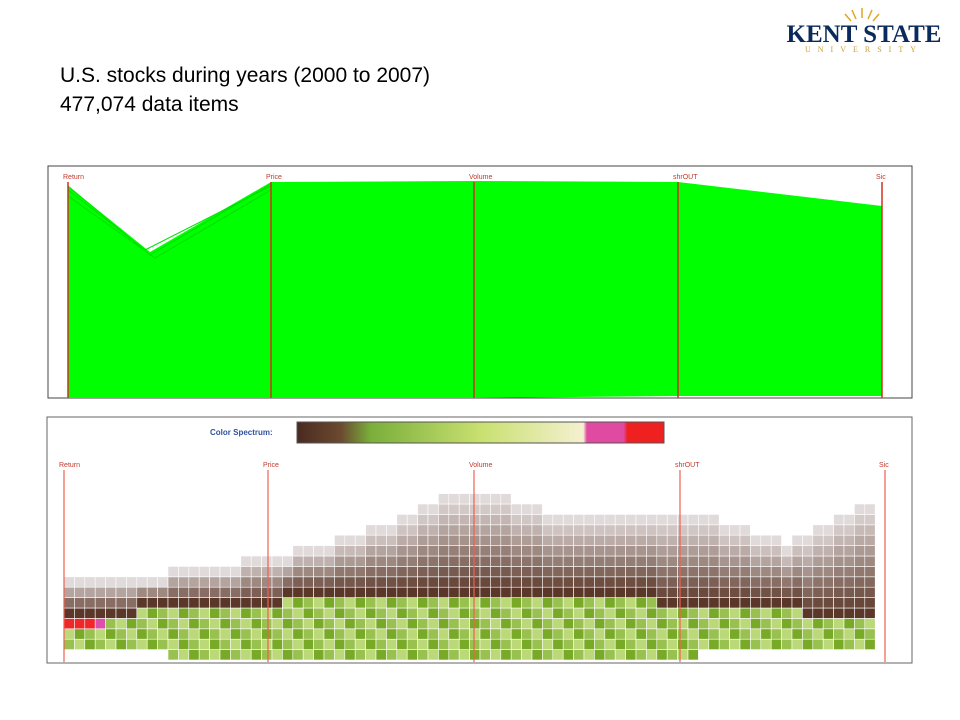 This screenshot has width=960, height=720. I want to click on spectrum-label: Color Spectrum:, so click(241, 432).